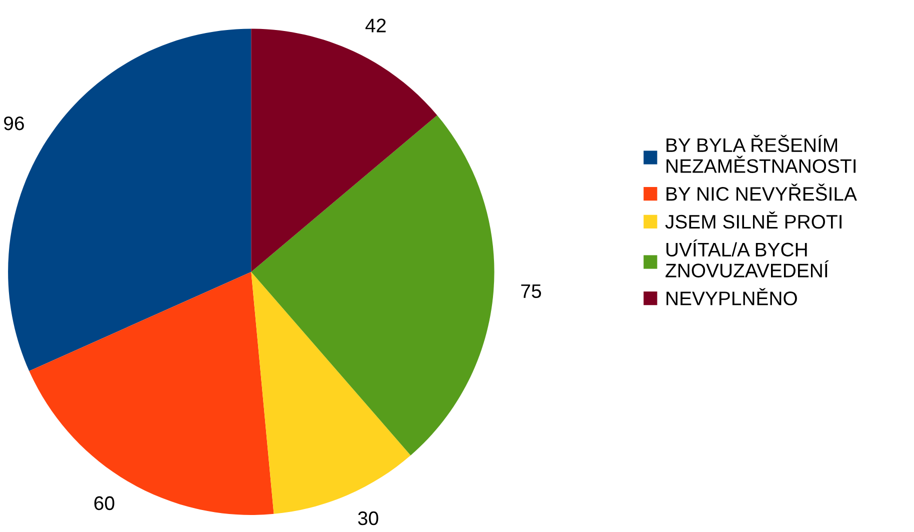  What do you see at coordinates (531, 291) in the screenshot?
I see `data-label: 75` at bounding box center [531, 291].